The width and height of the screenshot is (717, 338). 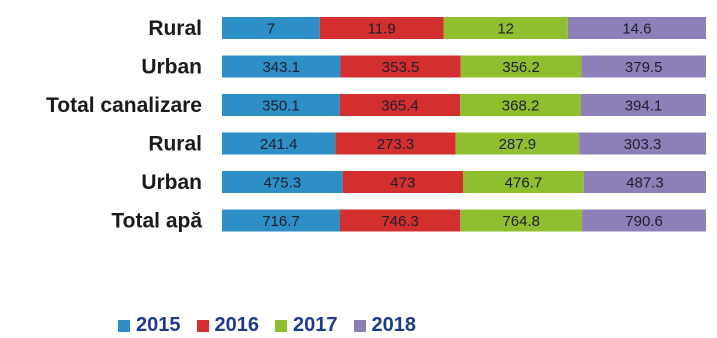 I want to click on data-label: 394.1, so click(x=644, y=106).